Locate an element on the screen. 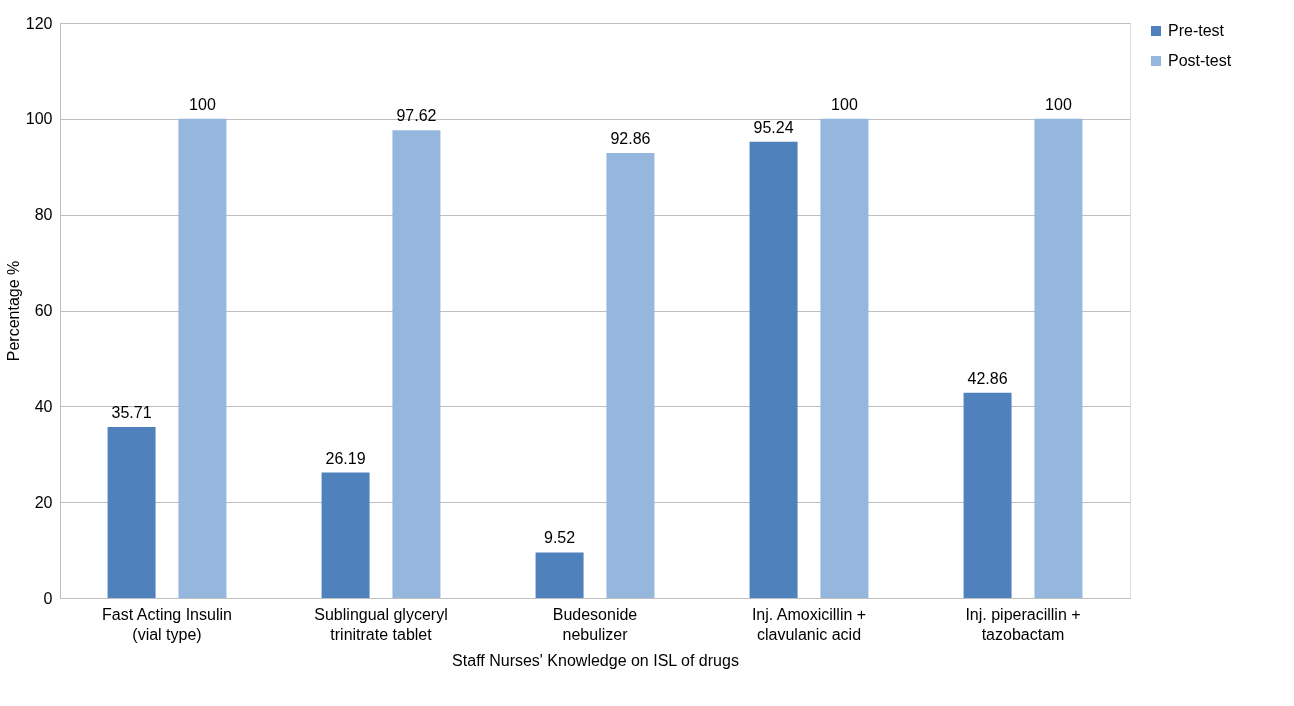 The height and width of the screenshot is (706, 1294). y-tick-label: 60 is located at coordinates (43, 310).